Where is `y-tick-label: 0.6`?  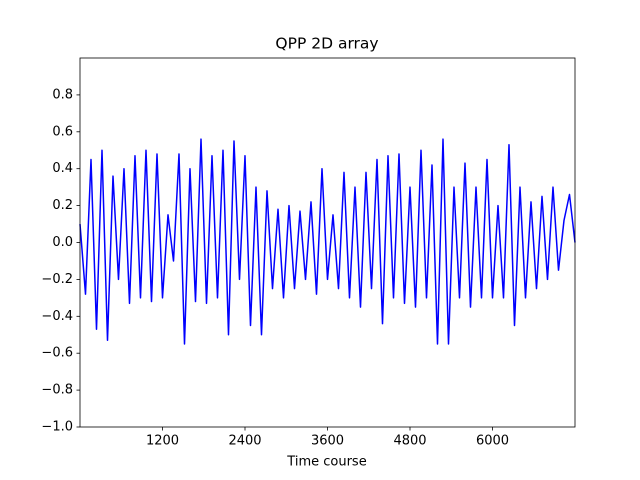 y-tick-label: 0.6 is located at coordinates (62, 131).